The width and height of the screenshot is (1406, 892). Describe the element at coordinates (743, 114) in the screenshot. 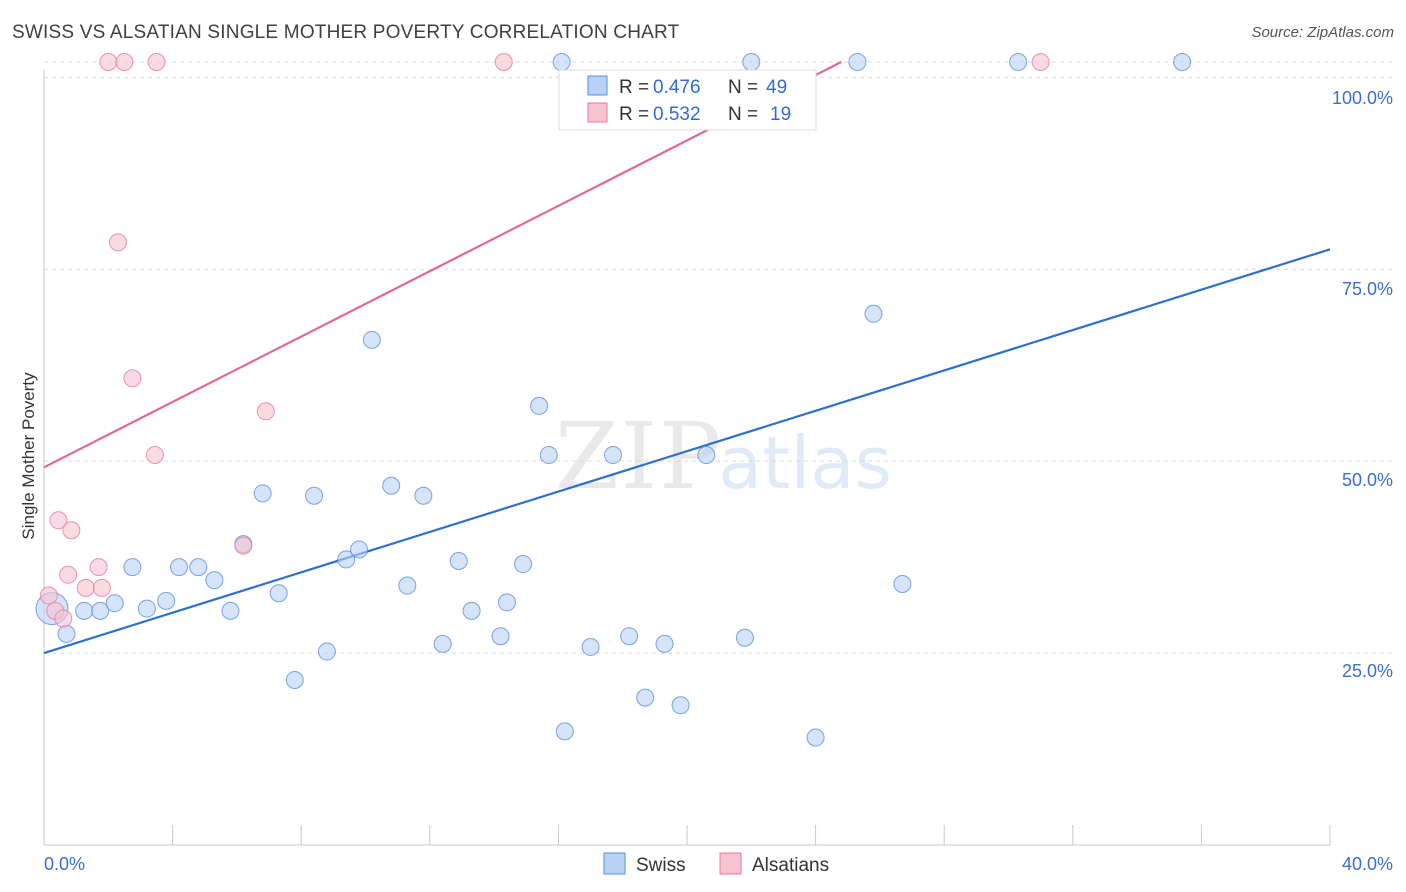

I see `legend-n-label-alsatians: N =` at that location.